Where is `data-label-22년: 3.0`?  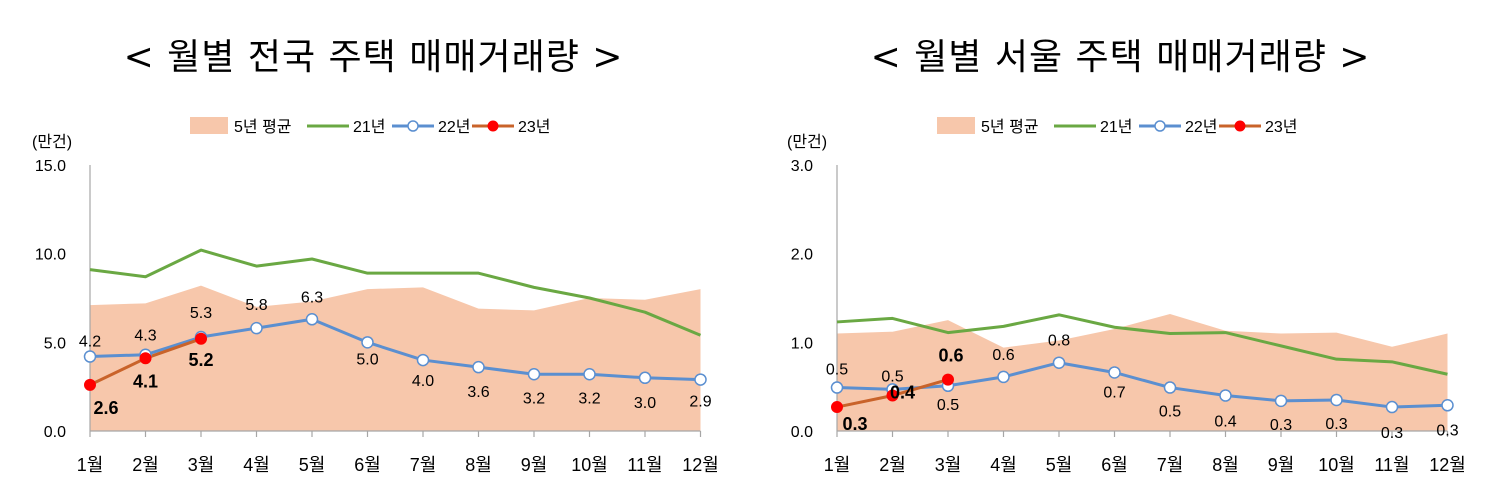 data-label-22년: 3.0 is located at coordinates (645, 403).